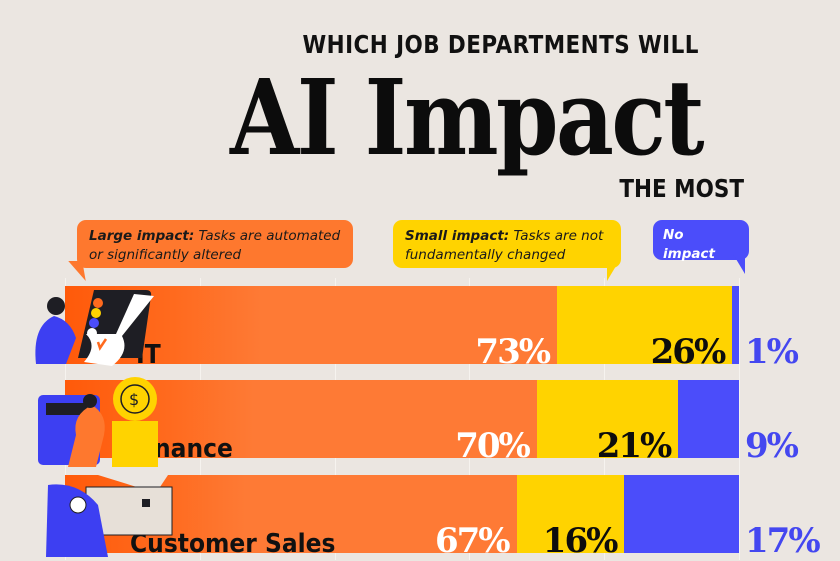  Describe the element at coordinates (689, 244) in the screenshot. I see `legend-no-impact-text: No impact` at that location.